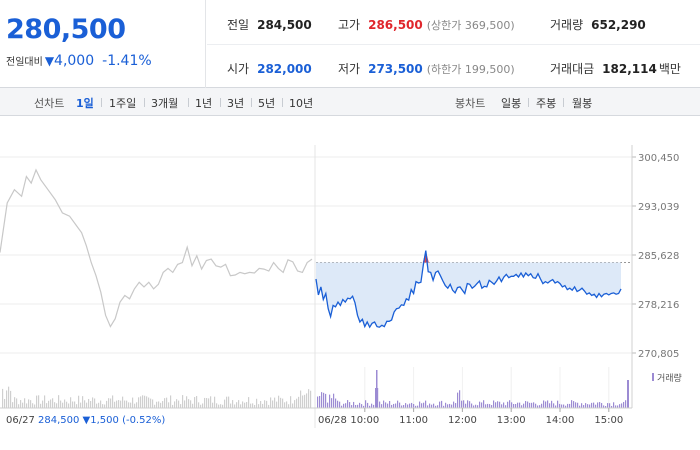  I want to click on tab-5year: 5년, so click(267, 103).